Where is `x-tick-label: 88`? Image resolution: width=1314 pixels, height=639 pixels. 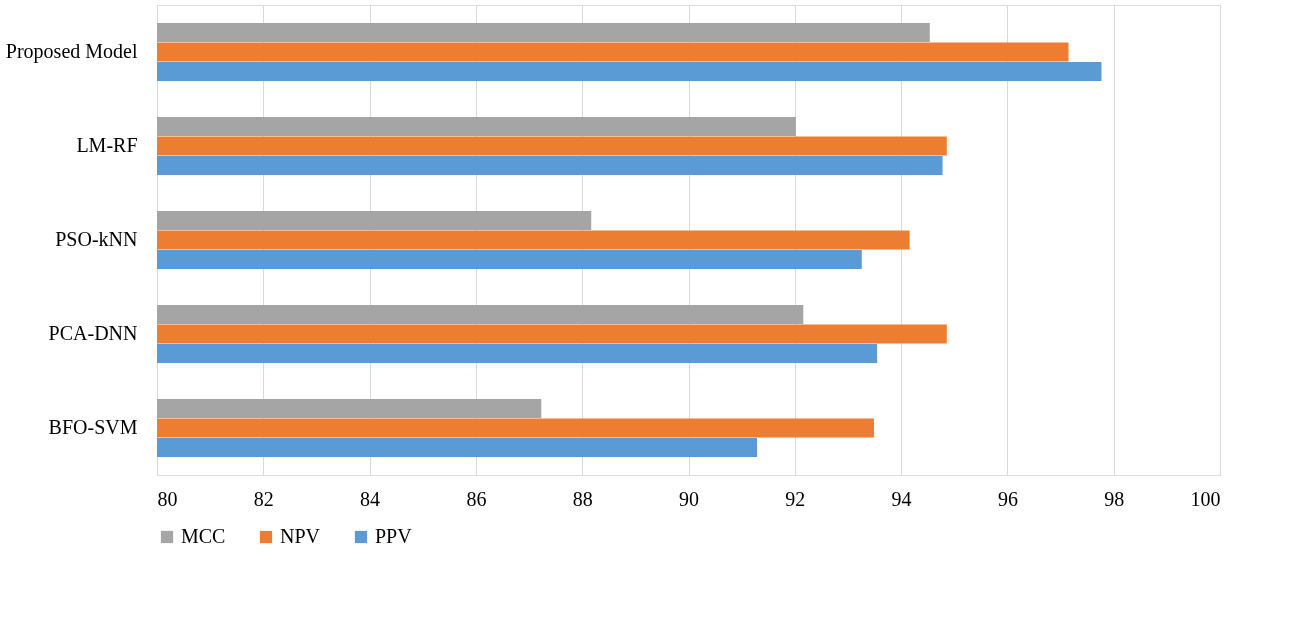 x-tick-label: 88 is located at coordinates (582, 498).